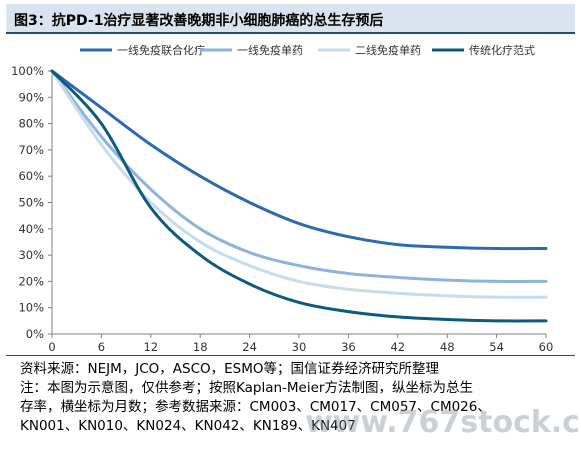 The width and height of the screenshot is (581, 451). Describe the element at coordinates (35, 334) in the screenshot. I see `y-tick-label: 0%` at that location.